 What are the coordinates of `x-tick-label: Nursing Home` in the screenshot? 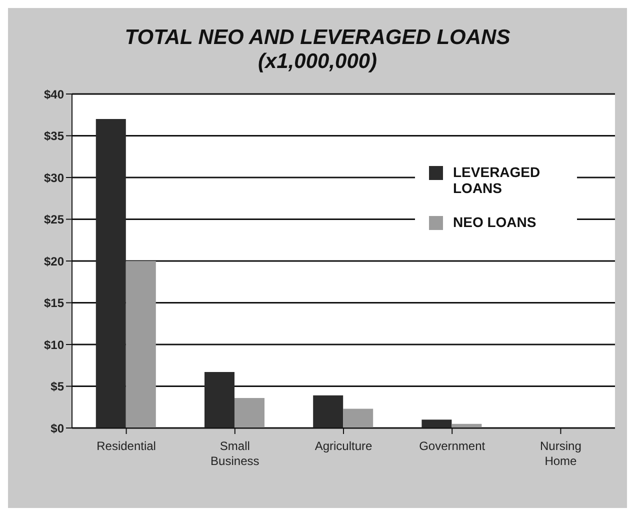 It's located at (561, 453).